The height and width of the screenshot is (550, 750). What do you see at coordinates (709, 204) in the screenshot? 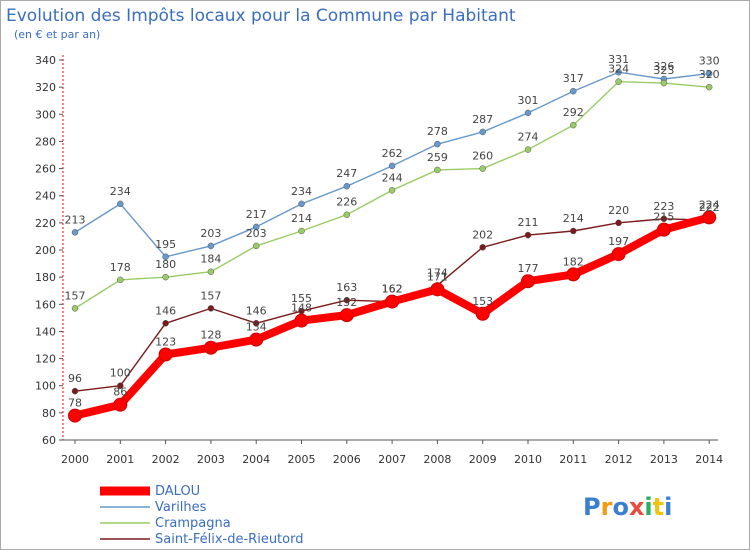
I see `data-label: 224` at bounding box center [709, 204].